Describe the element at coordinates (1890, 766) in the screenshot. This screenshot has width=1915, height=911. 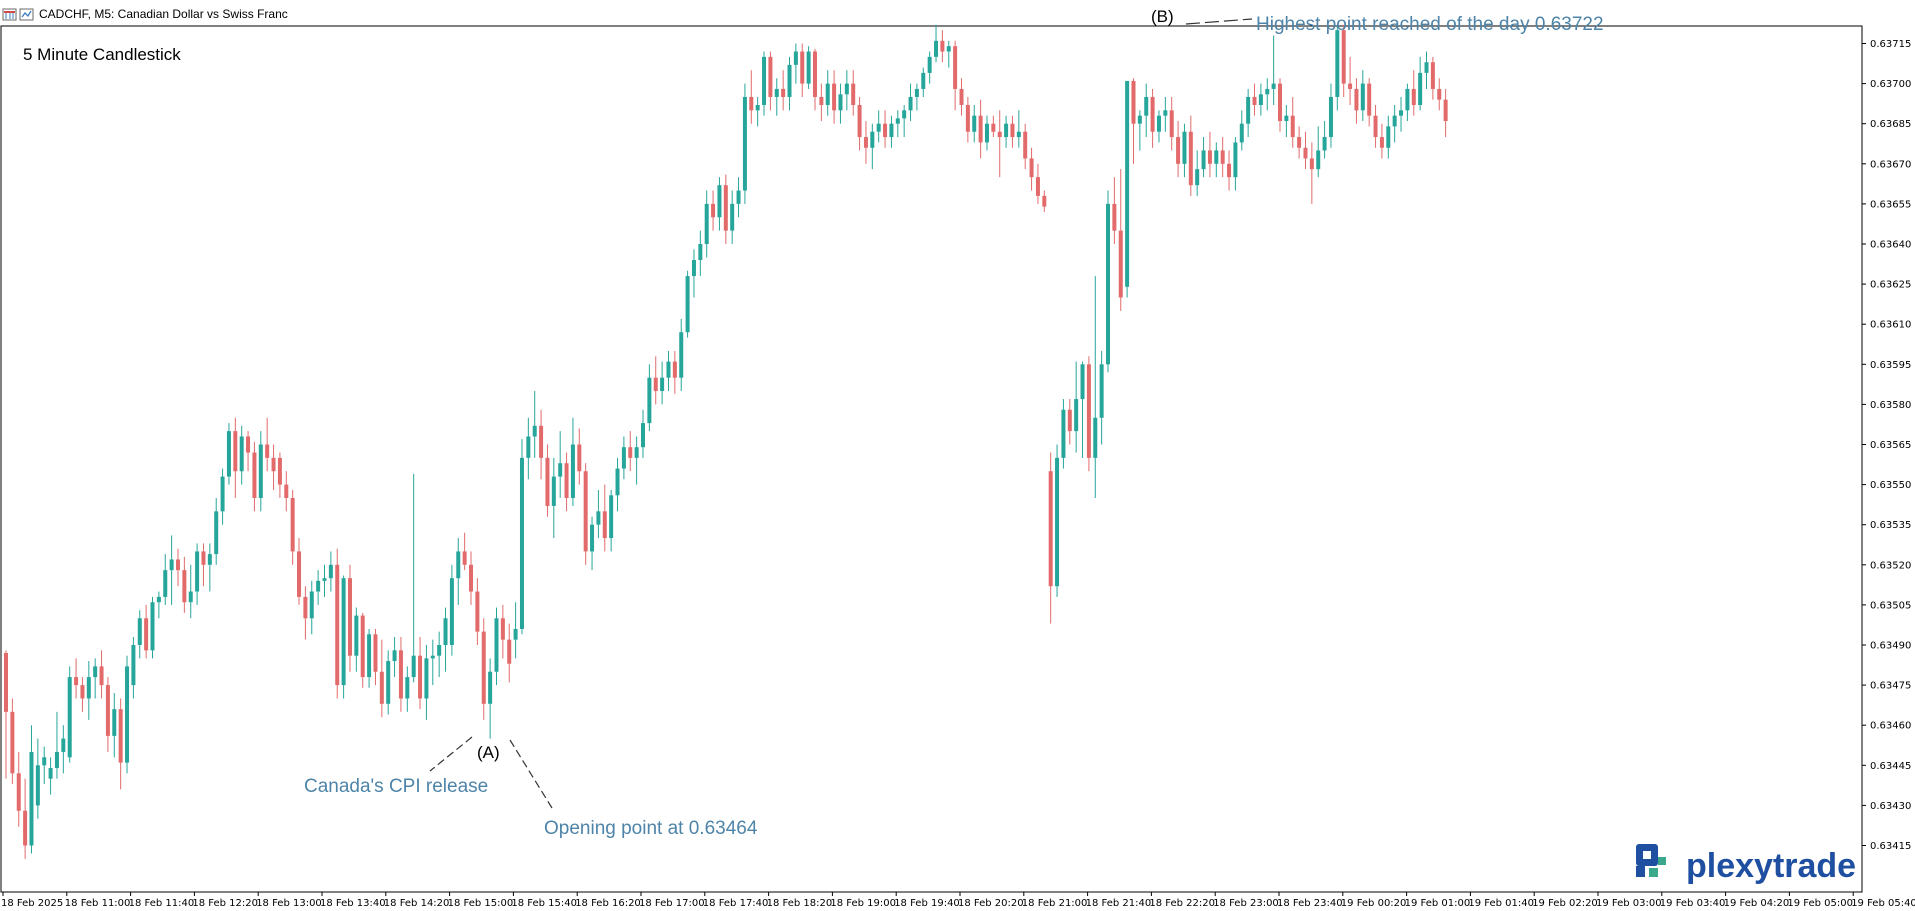
I see `price-tick-label: 0.63445` at that location.